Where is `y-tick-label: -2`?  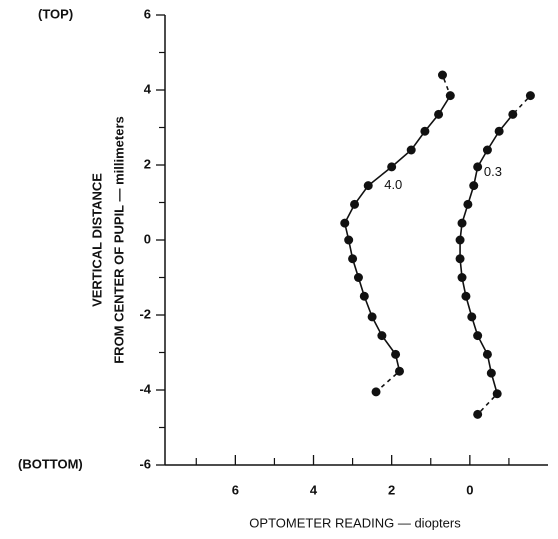 y-tick-label: -2 is located at coordinates (145, 313).